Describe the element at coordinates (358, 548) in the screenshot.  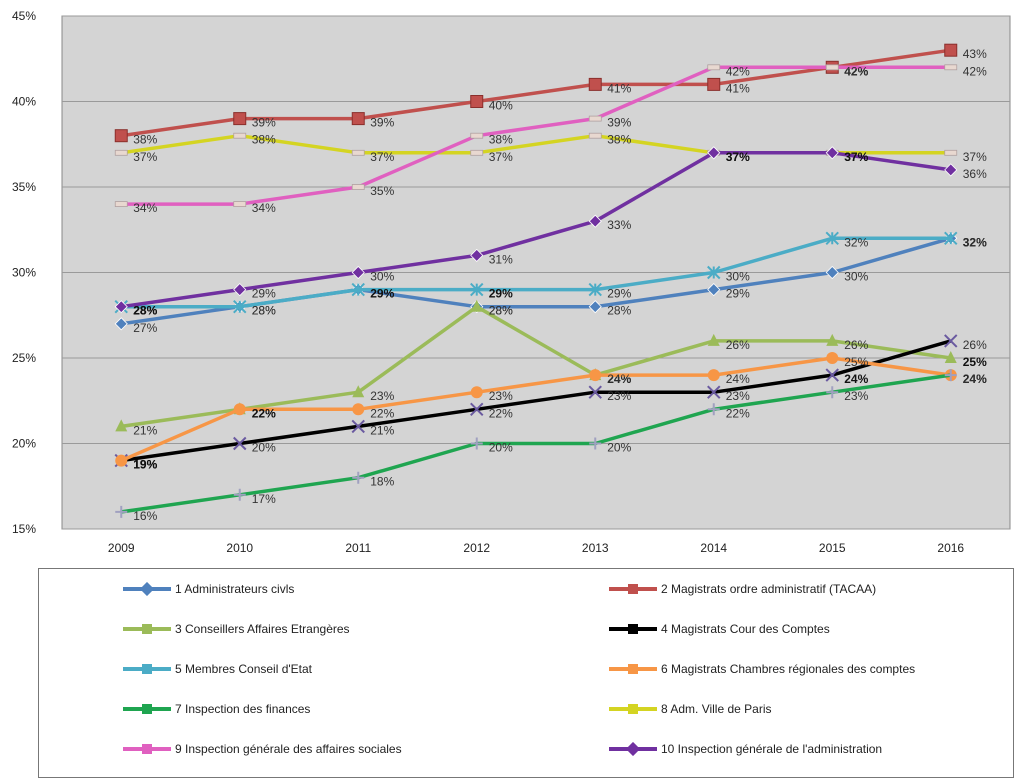
I see `x-tick-label: 2011` at that location.